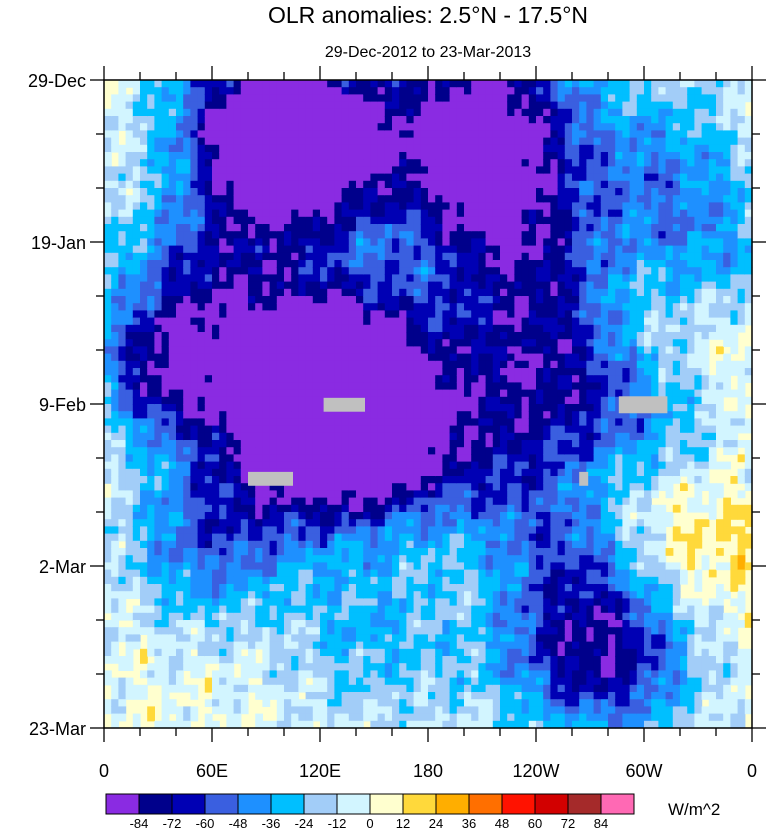  Describe the element at coordinates (469, 823) in the screenshot. I see `colorbar-label: 36` at that location.